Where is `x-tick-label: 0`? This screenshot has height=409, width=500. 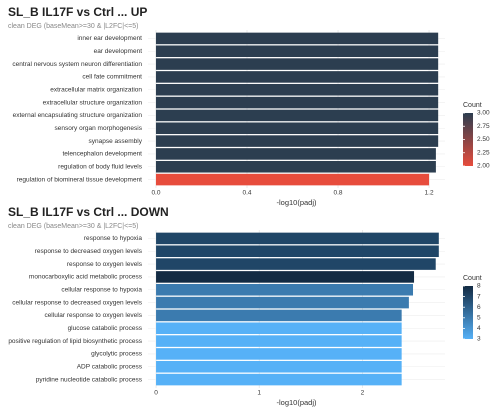 x-tick-label: 0 is located at coordinates (156, 393).